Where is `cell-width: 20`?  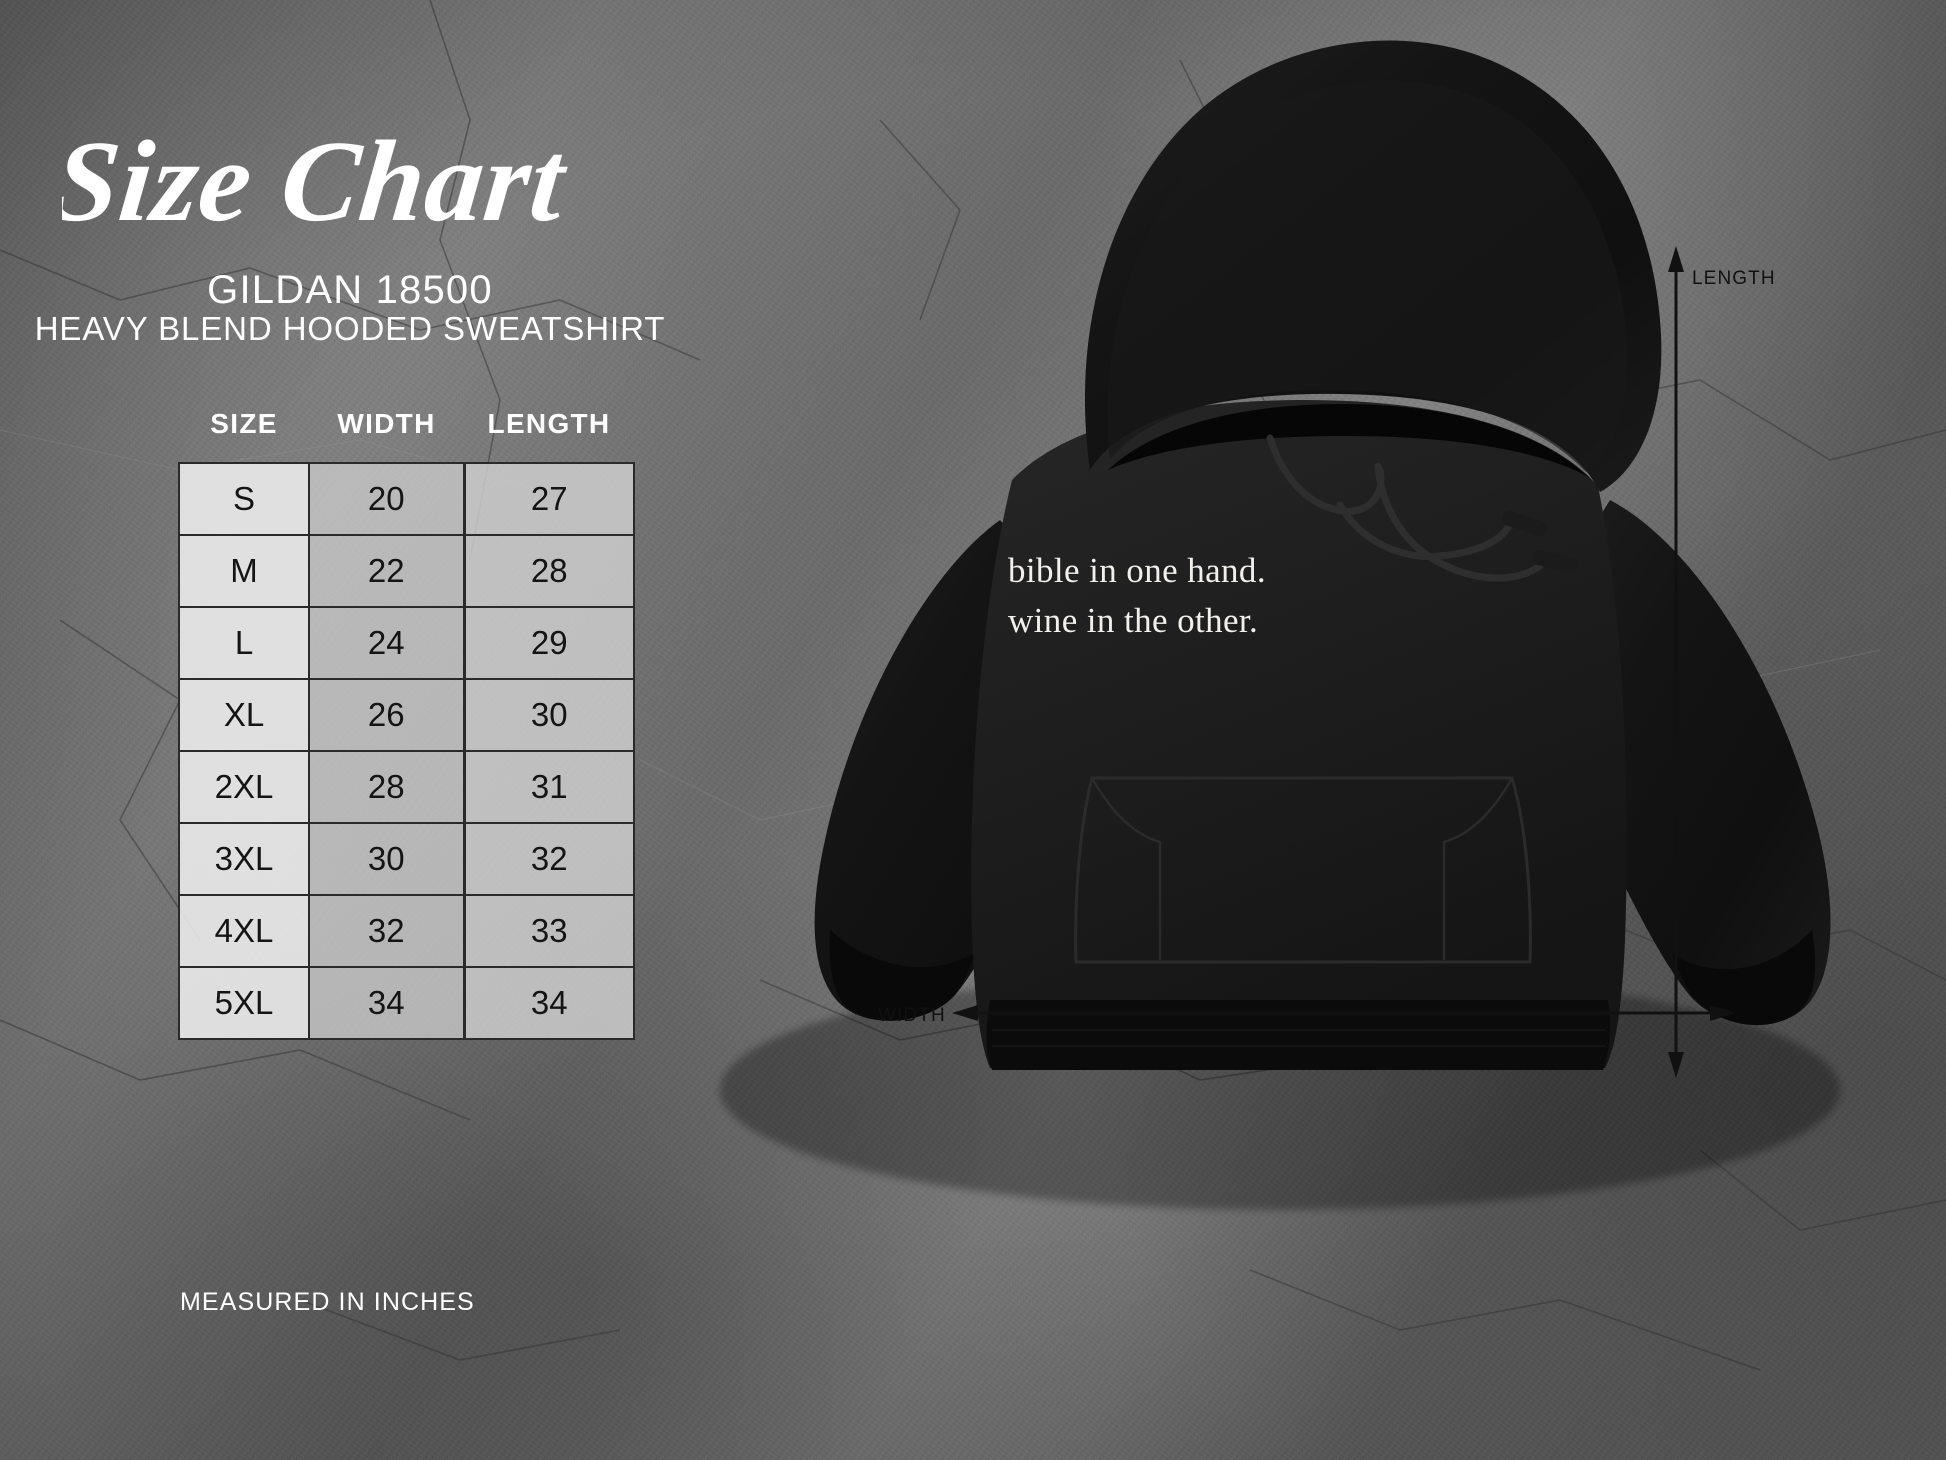
cell-width: 20 is located at coordinates (386, 499).